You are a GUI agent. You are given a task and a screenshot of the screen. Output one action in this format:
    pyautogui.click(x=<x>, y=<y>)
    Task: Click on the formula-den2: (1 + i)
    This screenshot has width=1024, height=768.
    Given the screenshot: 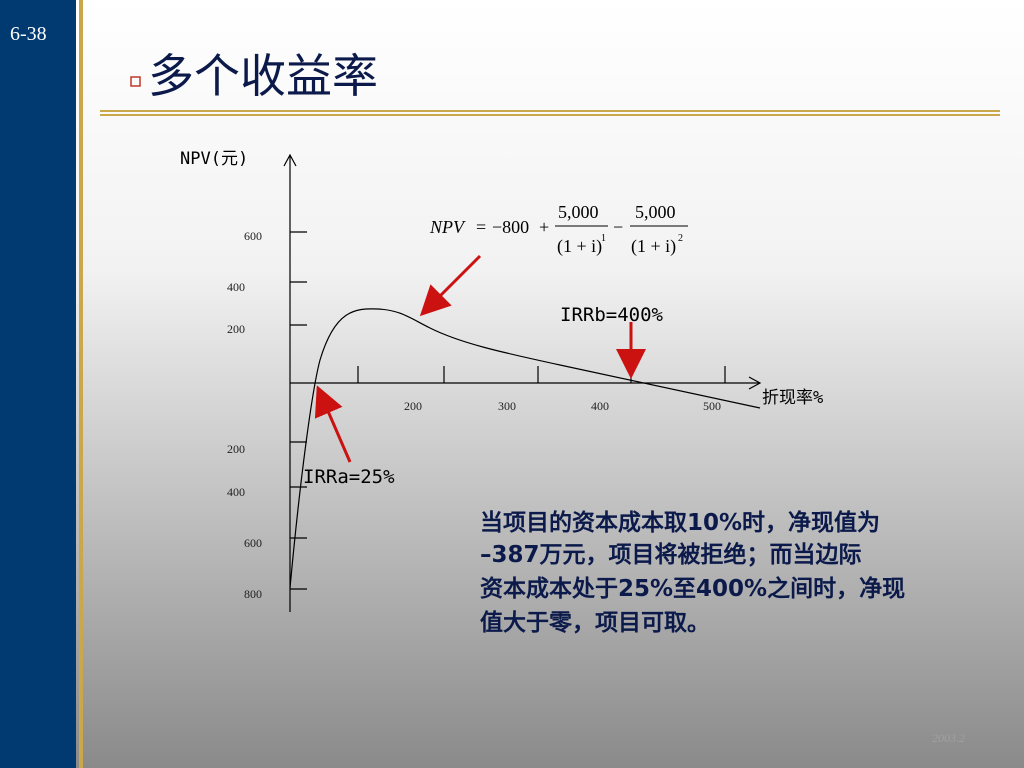 What is the action you would take?
    pyautogui.click(x=653, y=246)
    